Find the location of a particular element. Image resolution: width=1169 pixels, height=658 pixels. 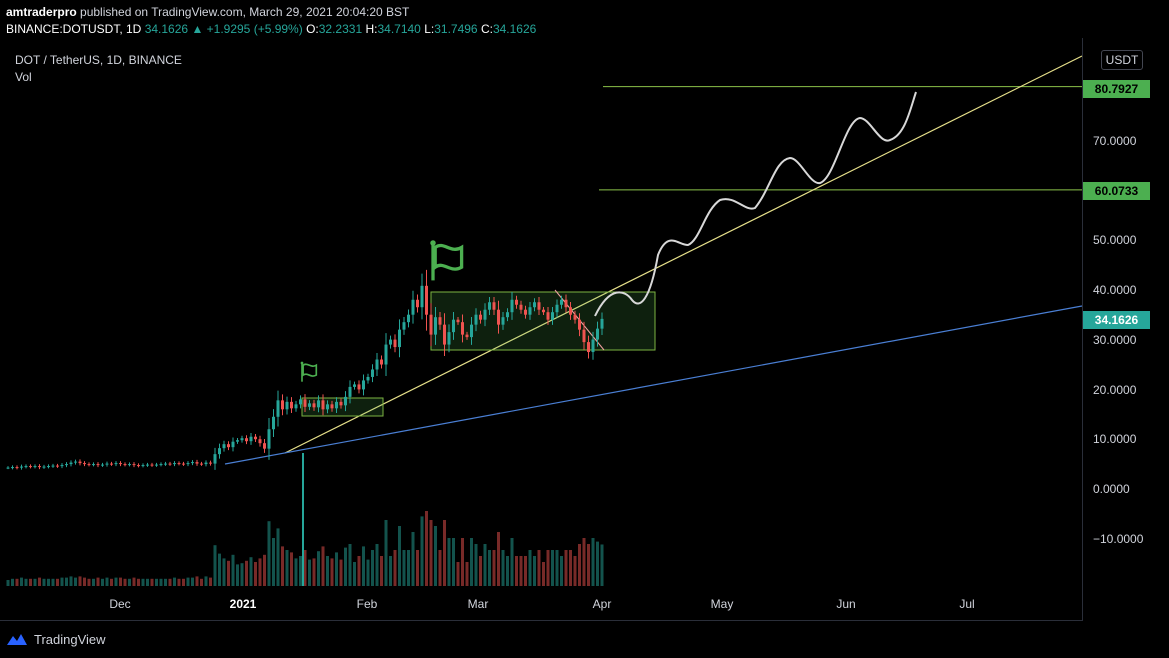

open-value: 32.2331 is located at coordinates (340, 29).